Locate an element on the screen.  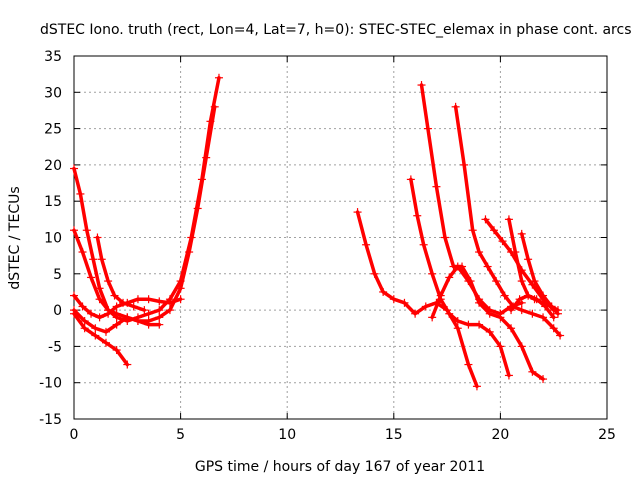
x-tick-label: 5 is located at coordinates (180, 435).